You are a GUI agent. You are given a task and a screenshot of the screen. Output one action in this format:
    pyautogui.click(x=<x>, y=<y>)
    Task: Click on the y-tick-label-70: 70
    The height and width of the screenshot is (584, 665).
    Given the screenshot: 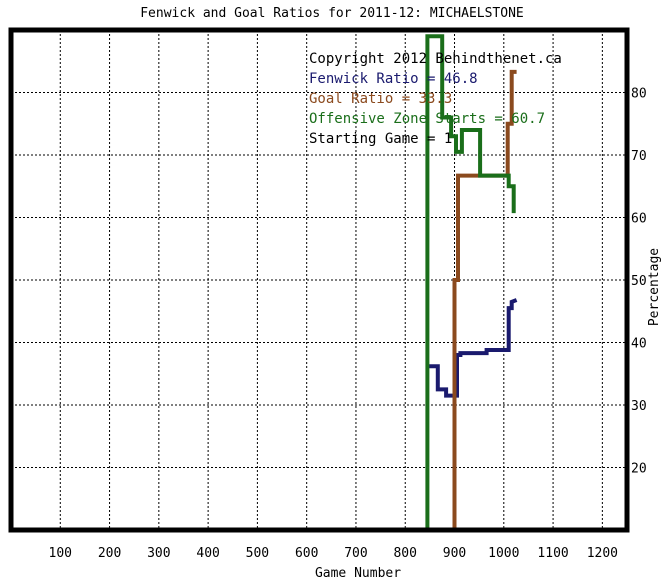 What is the action you would take?
    pyautogui.click(x=639, y=156)
    